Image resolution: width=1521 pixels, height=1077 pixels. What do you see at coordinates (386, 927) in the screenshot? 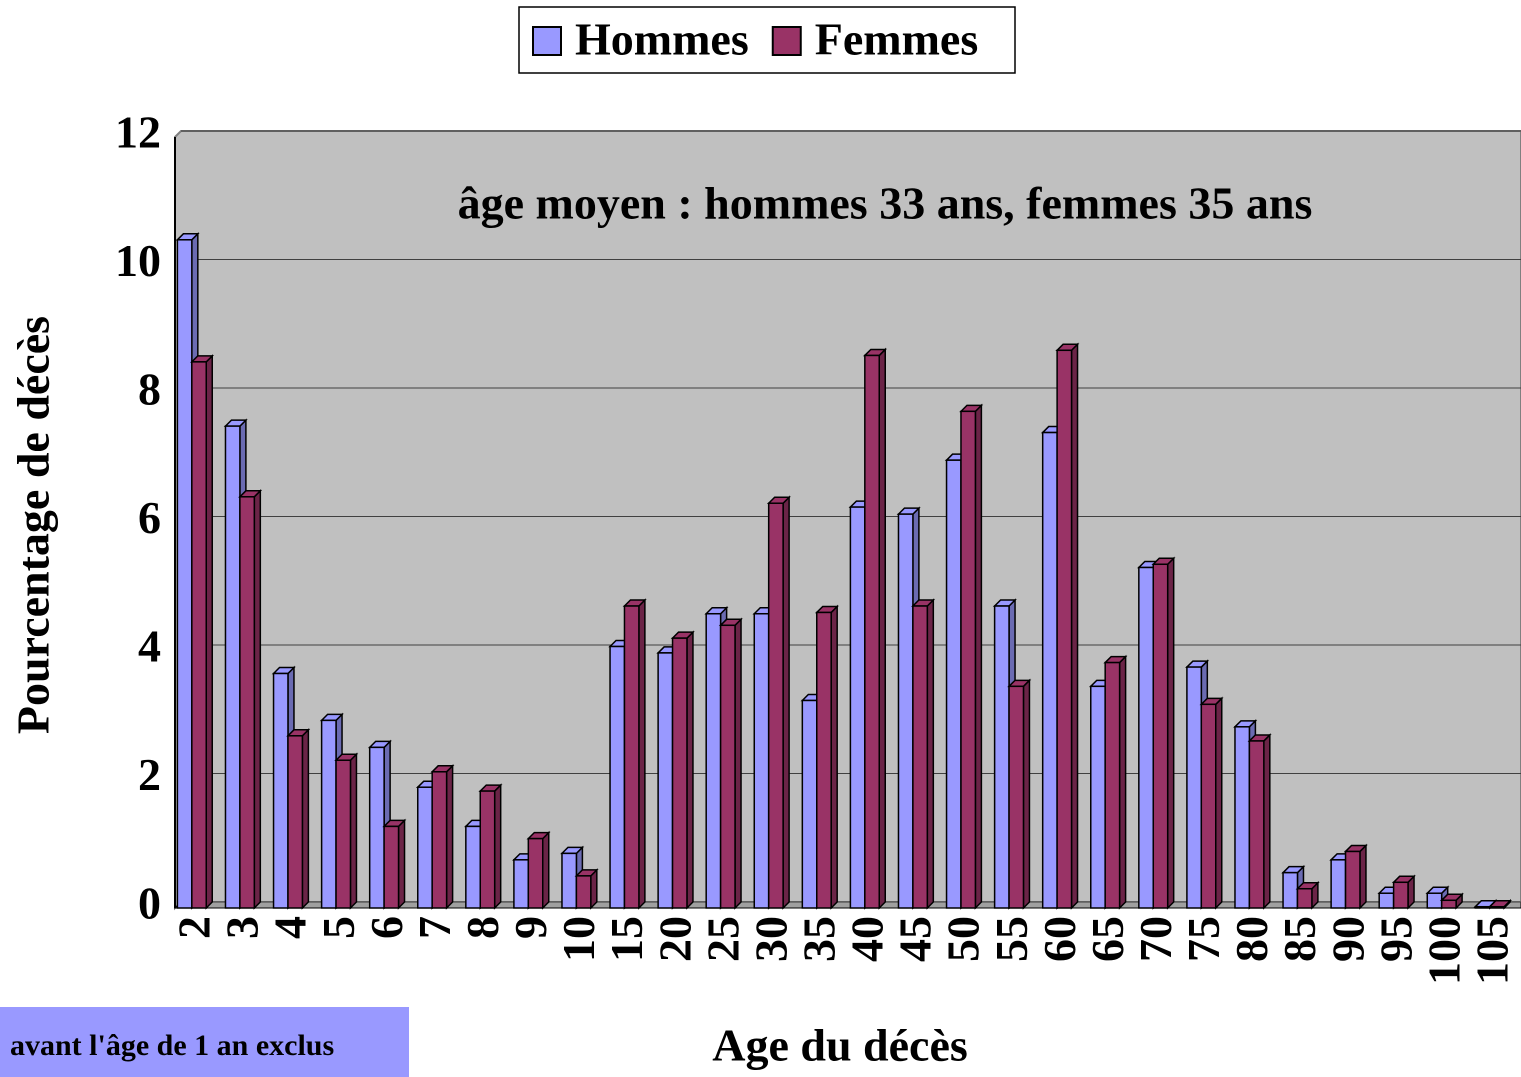
I see `x-tick-label: 6` at bounding box center [386, 927].